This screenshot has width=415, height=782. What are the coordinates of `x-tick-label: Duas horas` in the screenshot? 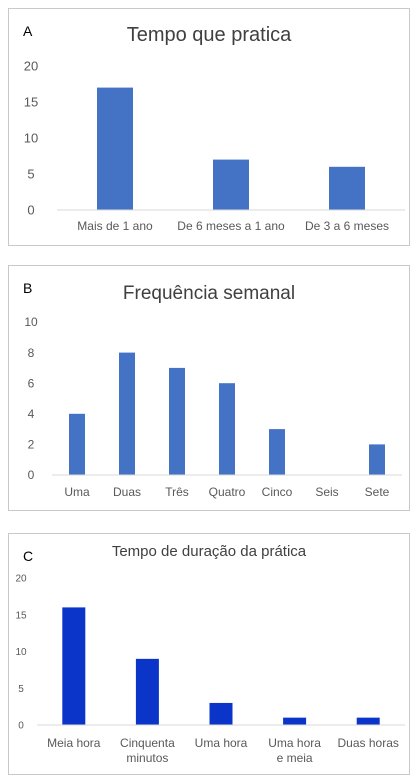 It's located at (368, 743).